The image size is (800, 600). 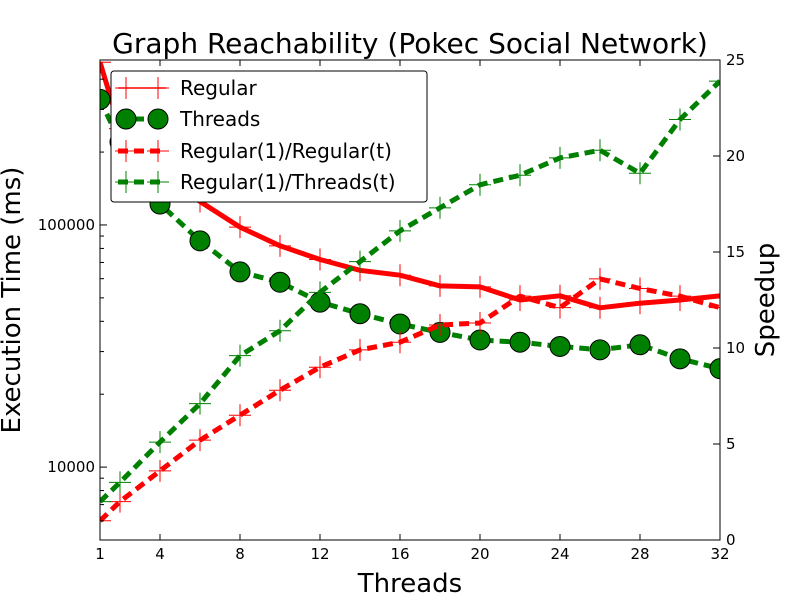 What do you see at coordinates (71, 467) in the screenshot?
I see `y-left-tick-label: 10000` at bounding box center [71, 467].